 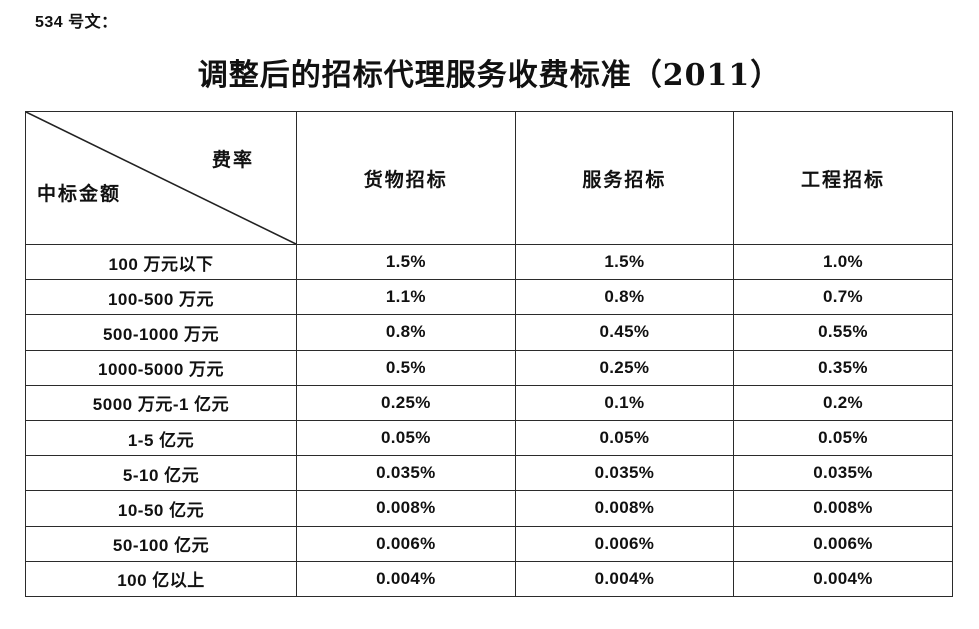 What do you see at coordinates (161, 508) in the screenshot?
I see `amount-range-cell: 10-50 亿元` at bounding box center [161, 508].